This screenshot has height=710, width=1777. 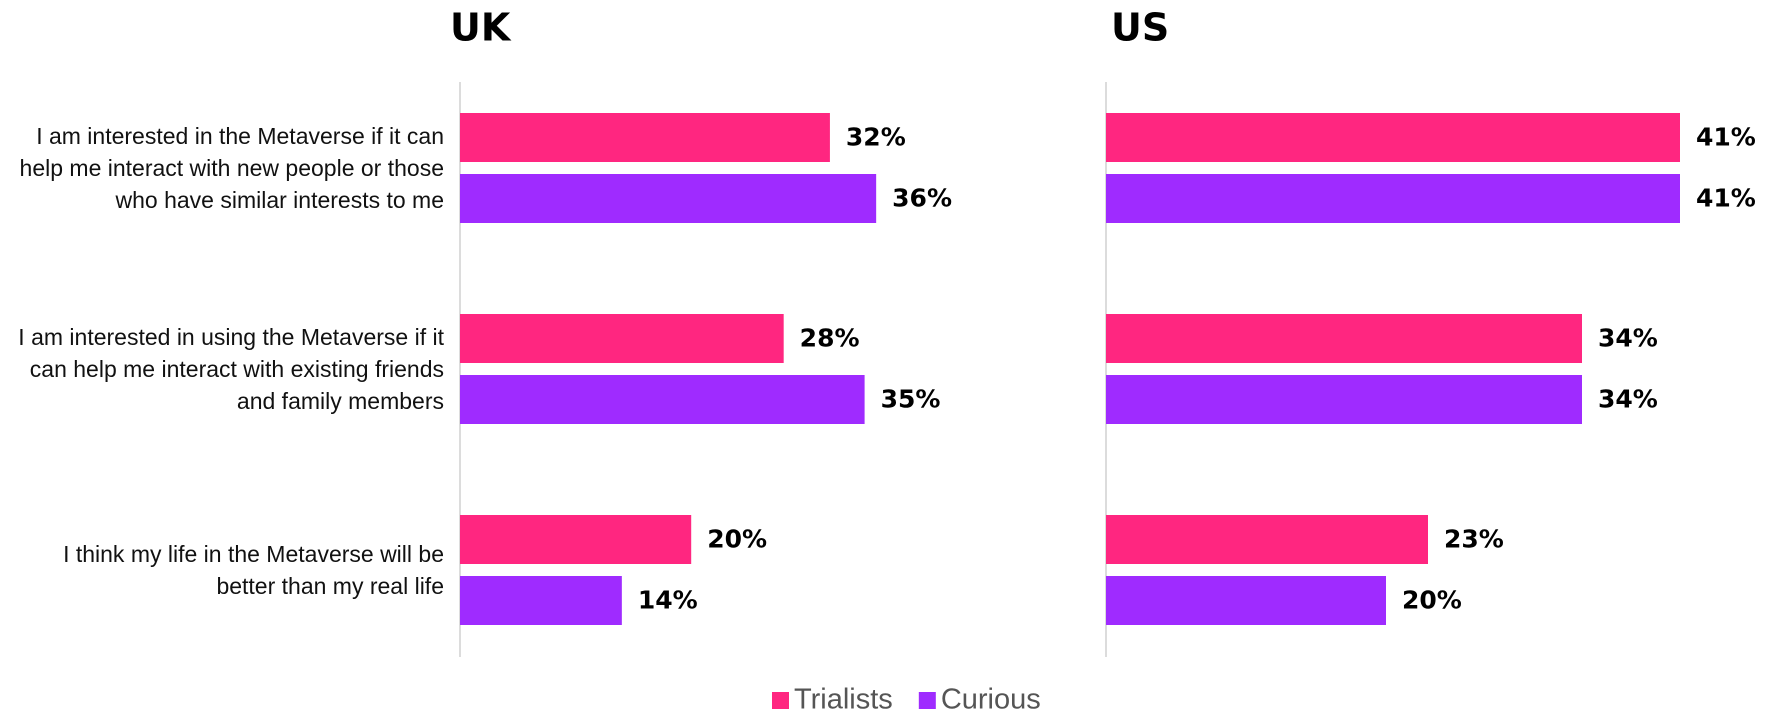 What do you see at coordinates (1140, 28) in the screenshot?
I see `chart-title: US` at bounding box center [1140, 28].